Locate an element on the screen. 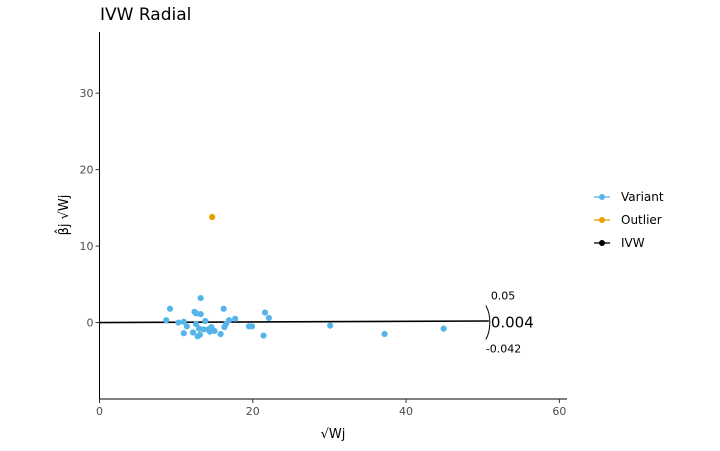 The width and height of the screenshot is (720, 451). ivw-line is located at coordinates (294, 322).